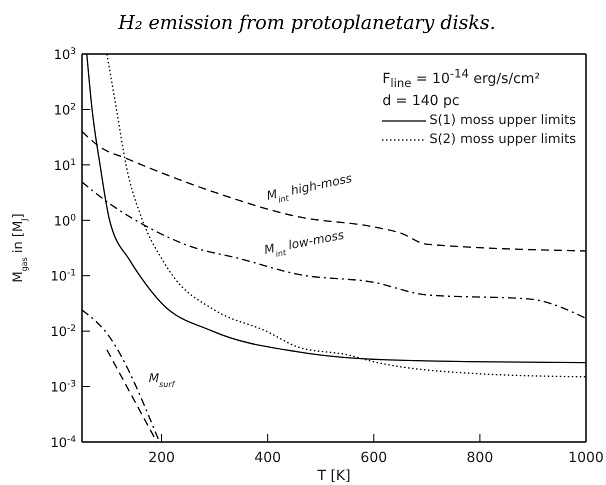 The height and width of the screenshot is (485, 606). Describe the element at coordinates (63, 276) in the screenshot. I see `y-tick-label: 10$^{-1}$` at that location.